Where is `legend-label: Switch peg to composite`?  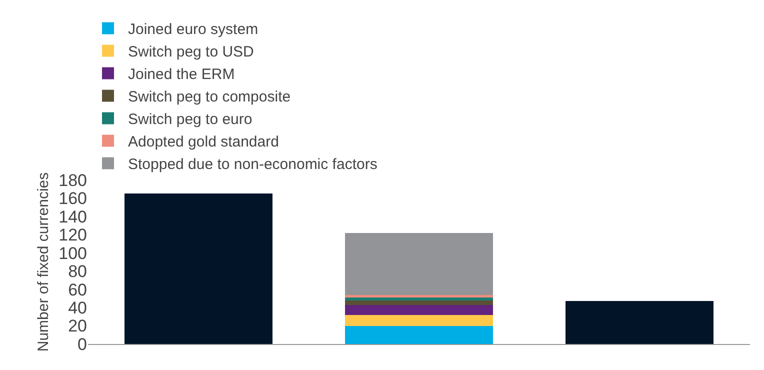
legend-label: Switch peg to composite is located at coordinates (209, 97).